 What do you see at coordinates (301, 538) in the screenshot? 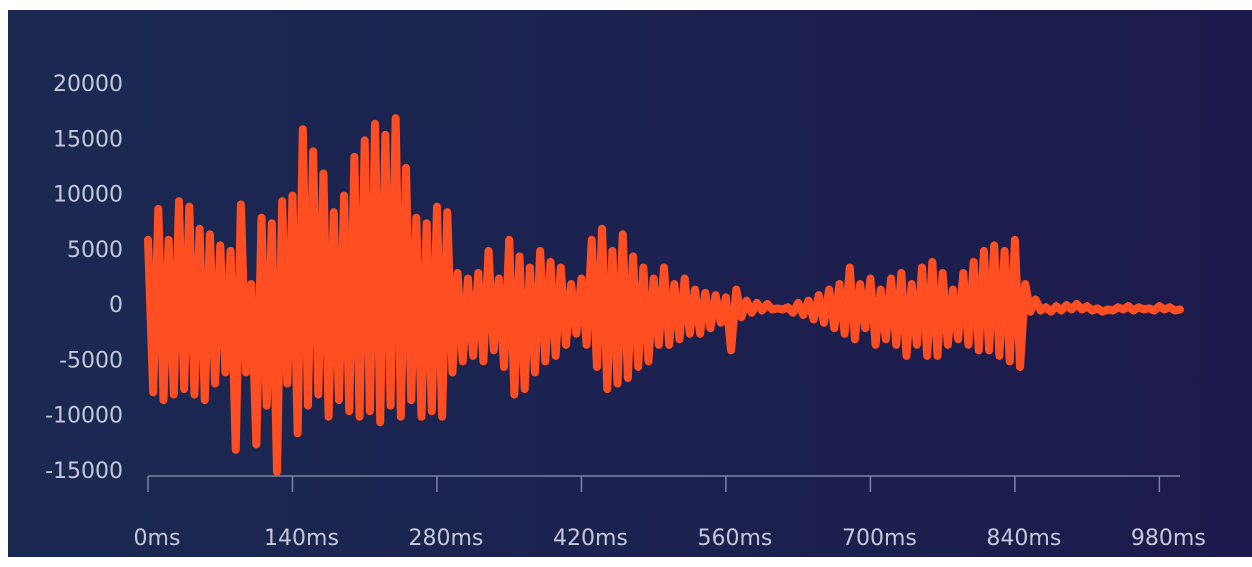
I see `x-tick-label: 140ms` at bounding box center [301, 538].